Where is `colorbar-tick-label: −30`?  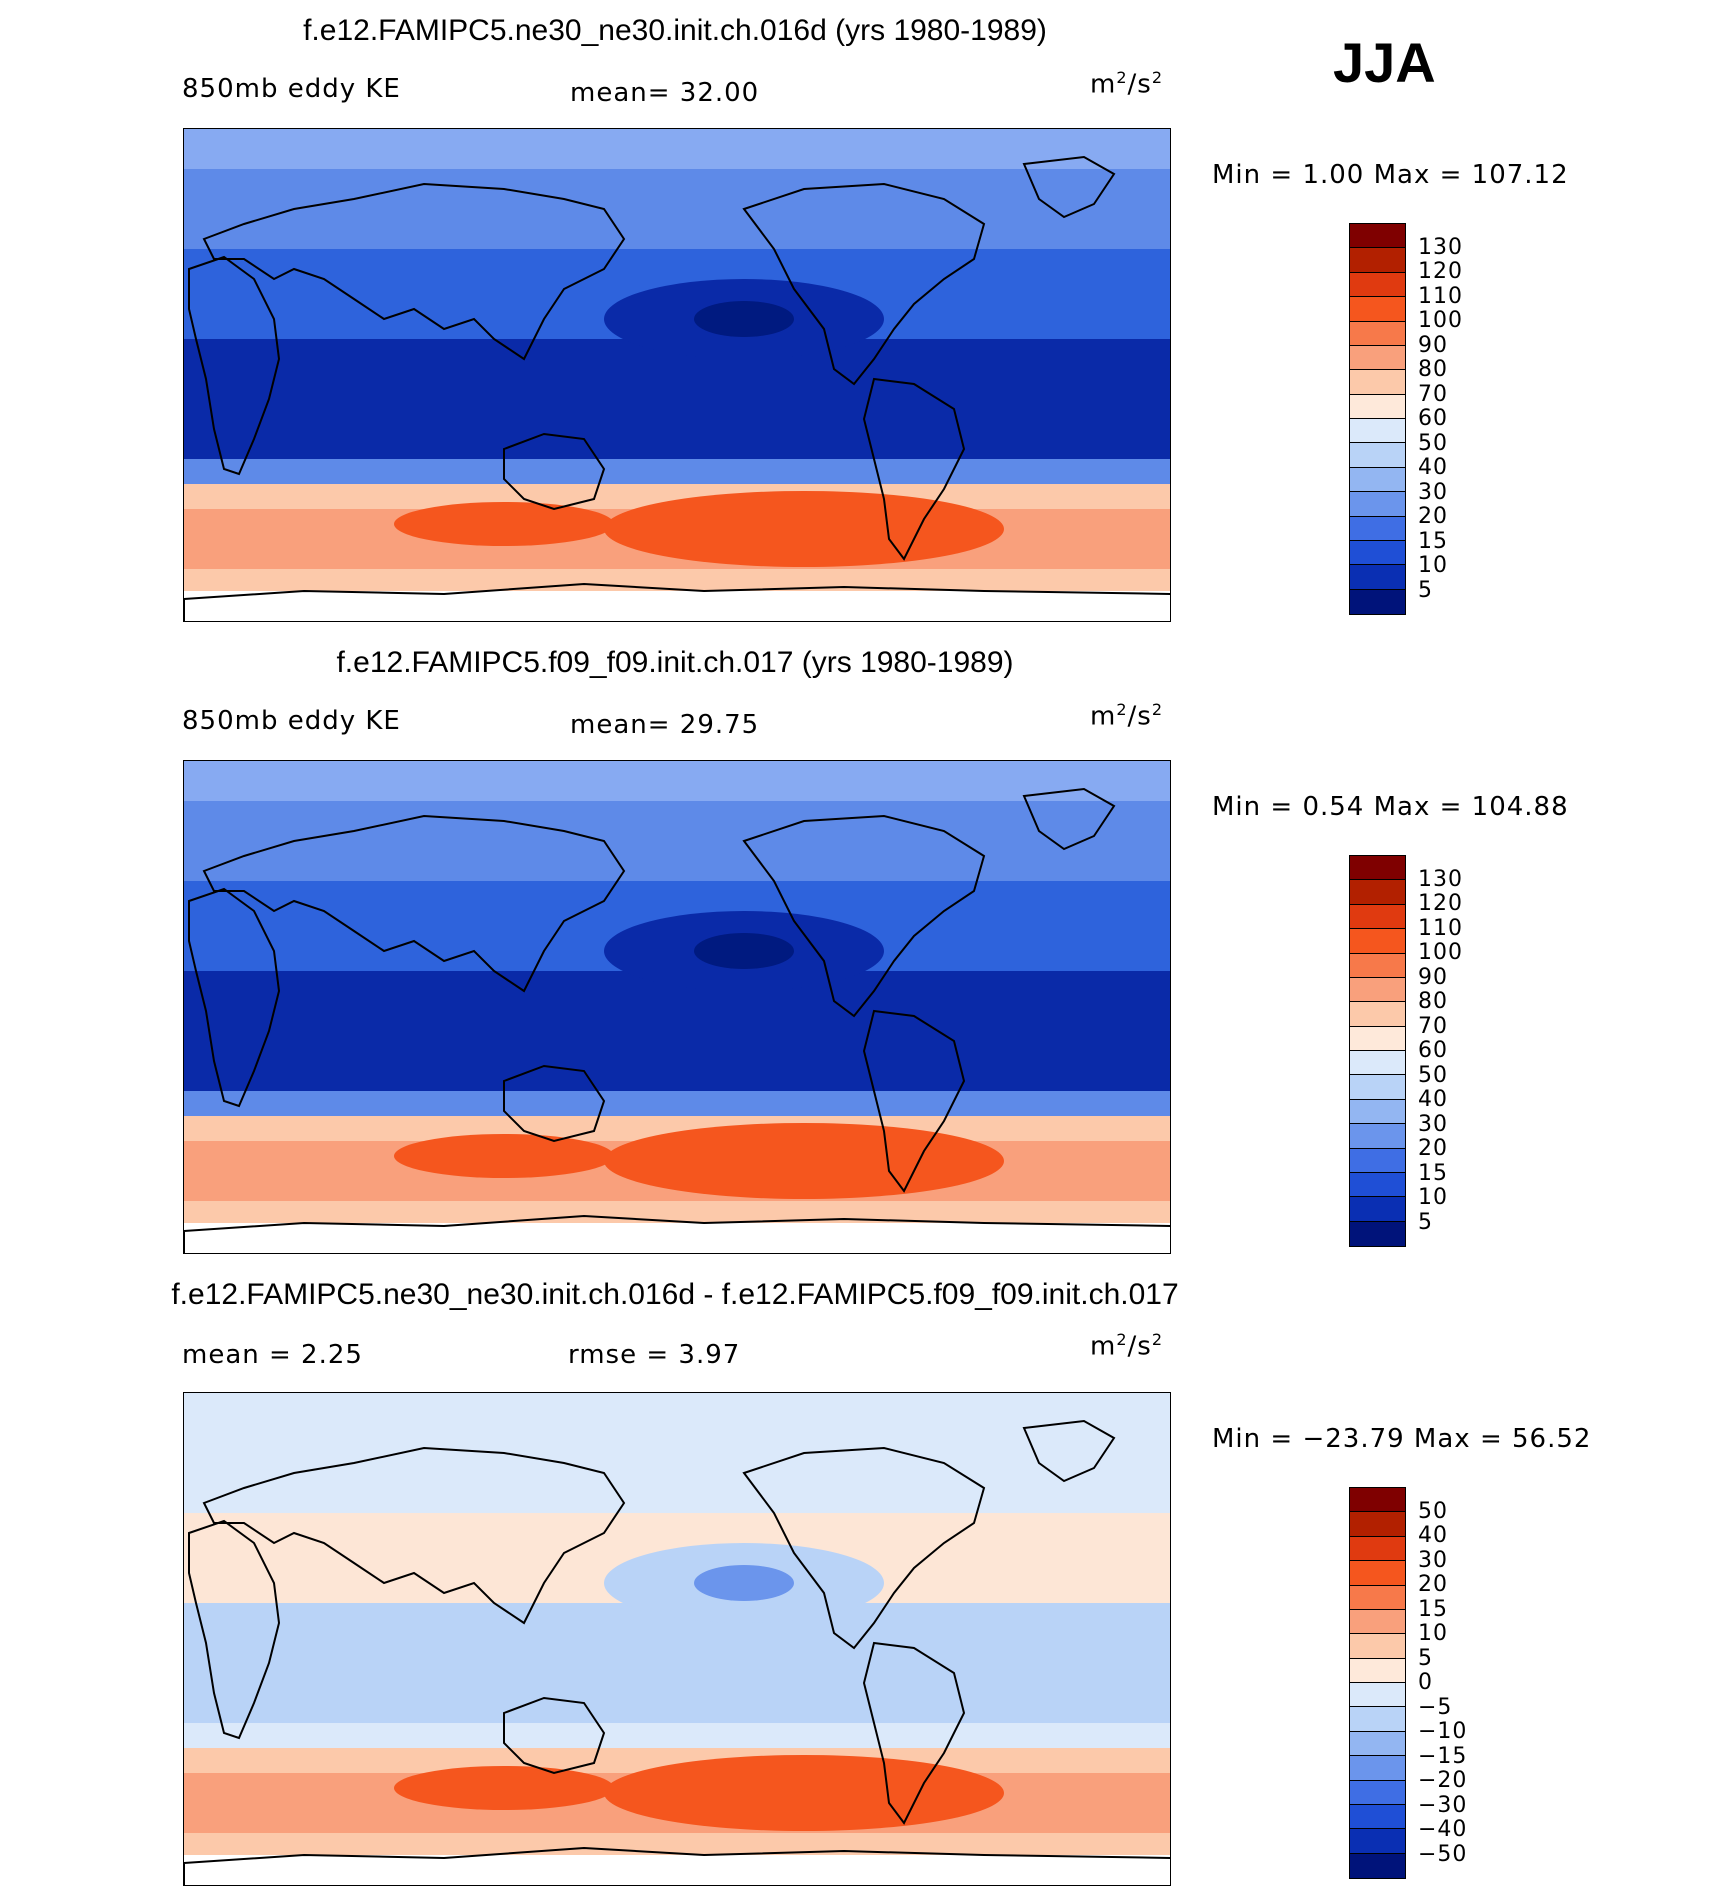
colorbar-tick-label: −30 is located at coordinates (1443, 1805).